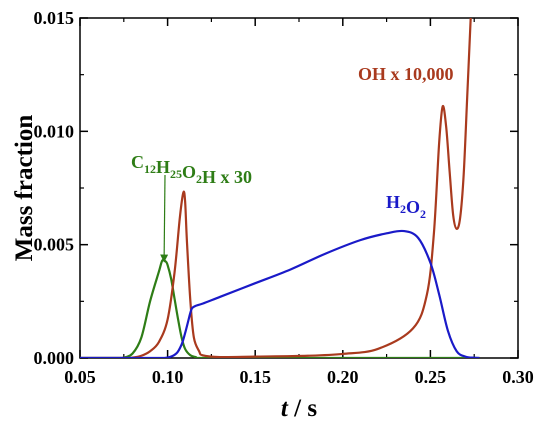  Describe the element at coordinates (54, 131) in the screenshot. I see `y-tick-label: 0.010` at that location.